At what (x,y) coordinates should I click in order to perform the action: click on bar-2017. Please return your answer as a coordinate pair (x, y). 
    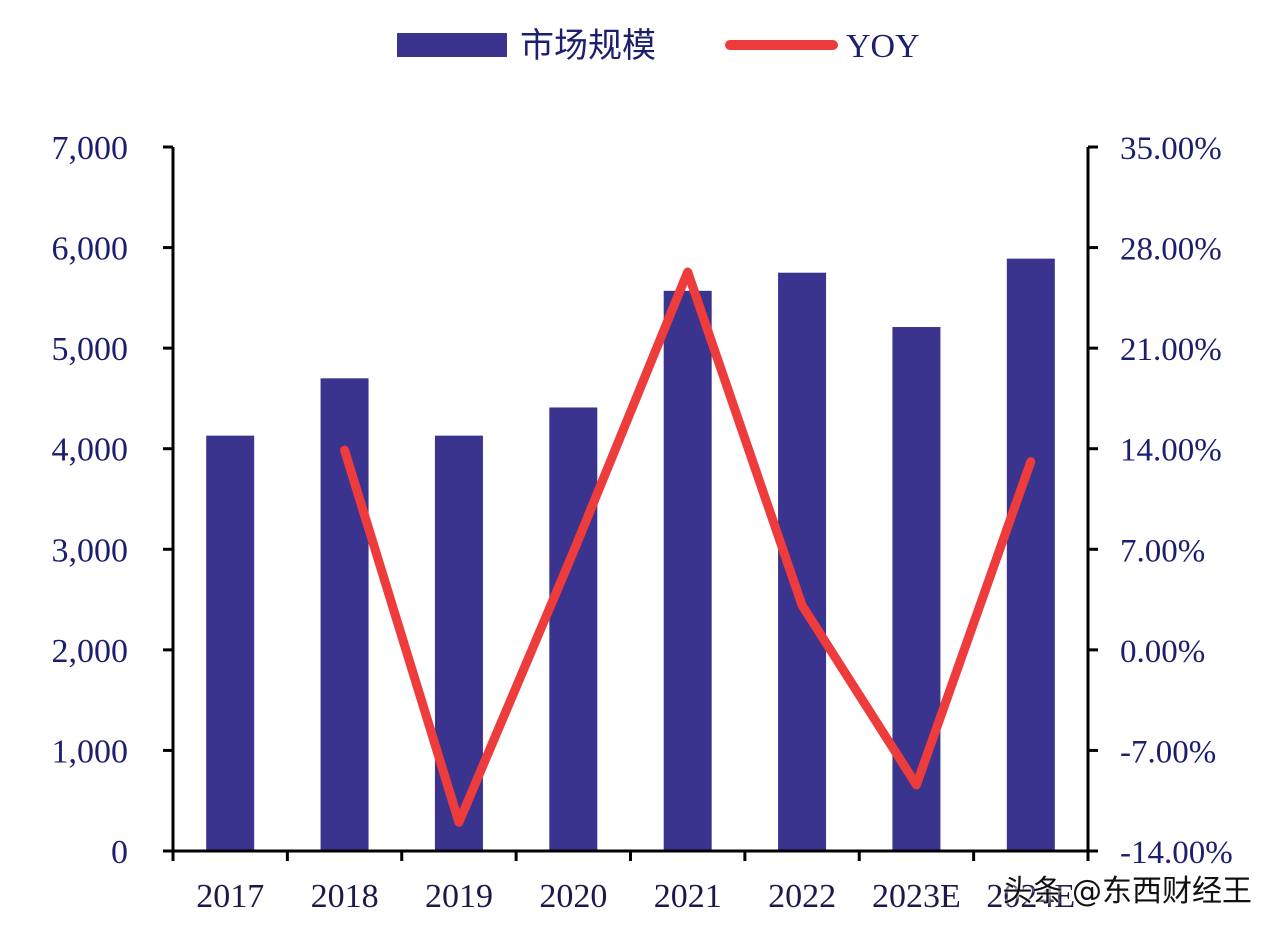
    Looking at the image, I should click on (230, 643).